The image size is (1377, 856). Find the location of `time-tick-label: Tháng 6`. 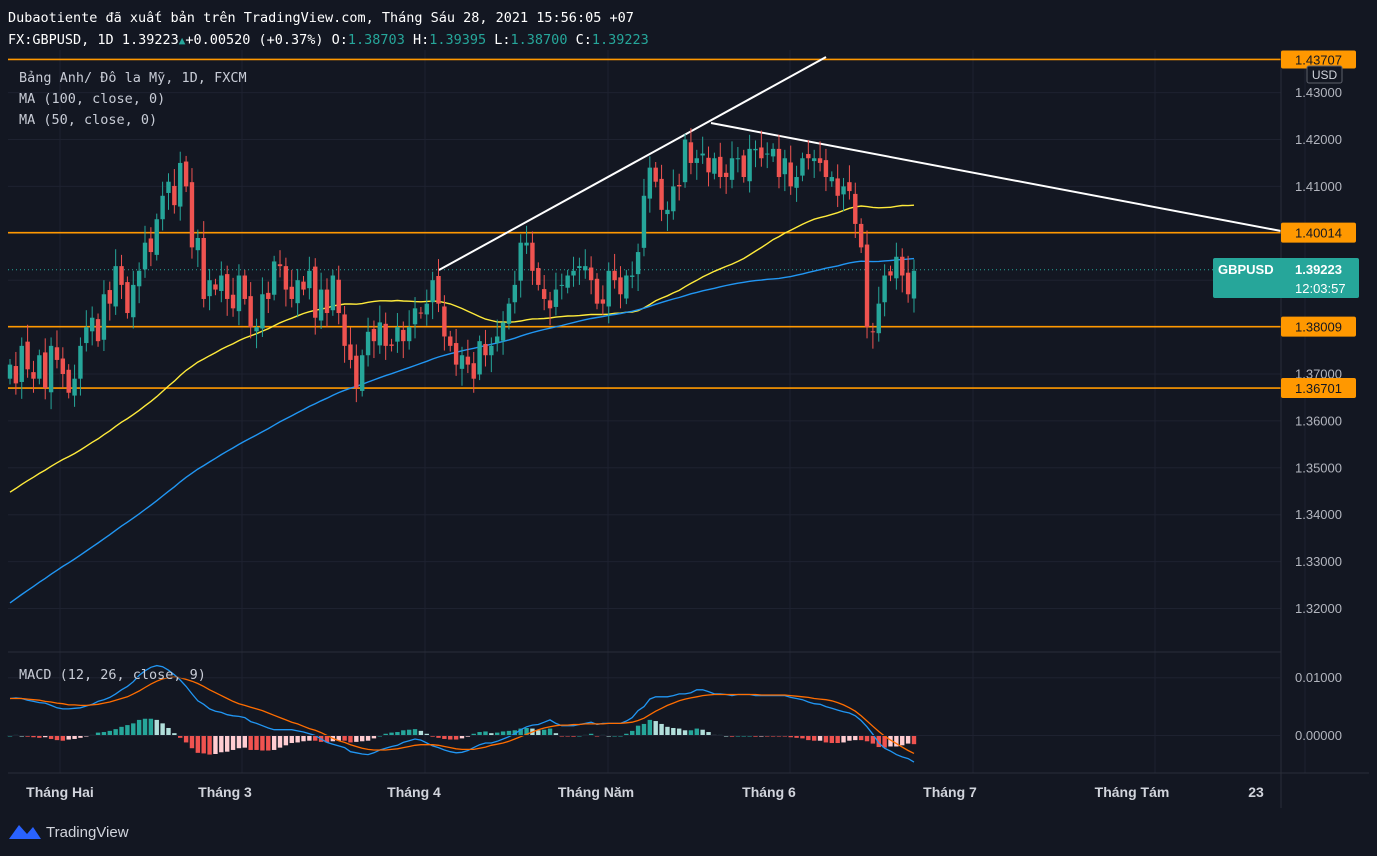

time-tick-label: Tháng 6 is located at coordinates (769, 792).